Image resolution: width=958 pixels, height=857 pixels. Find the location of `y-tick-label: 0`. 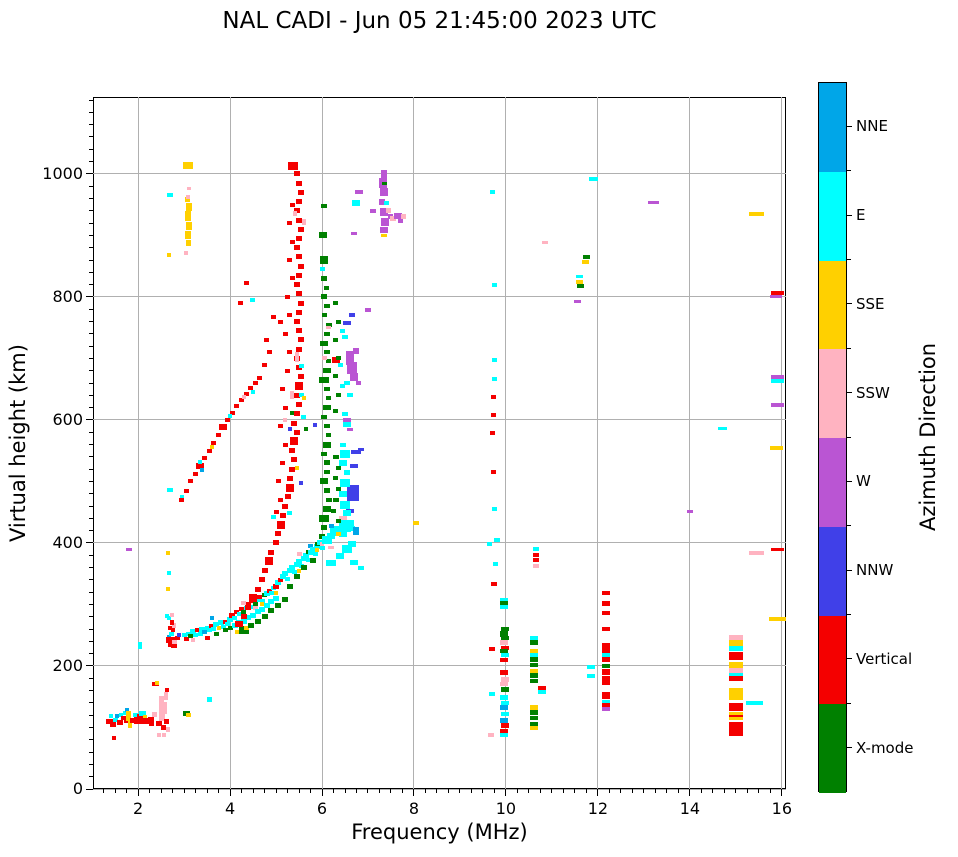

y-tick-label: 0 is located at coordinates (77, 788).